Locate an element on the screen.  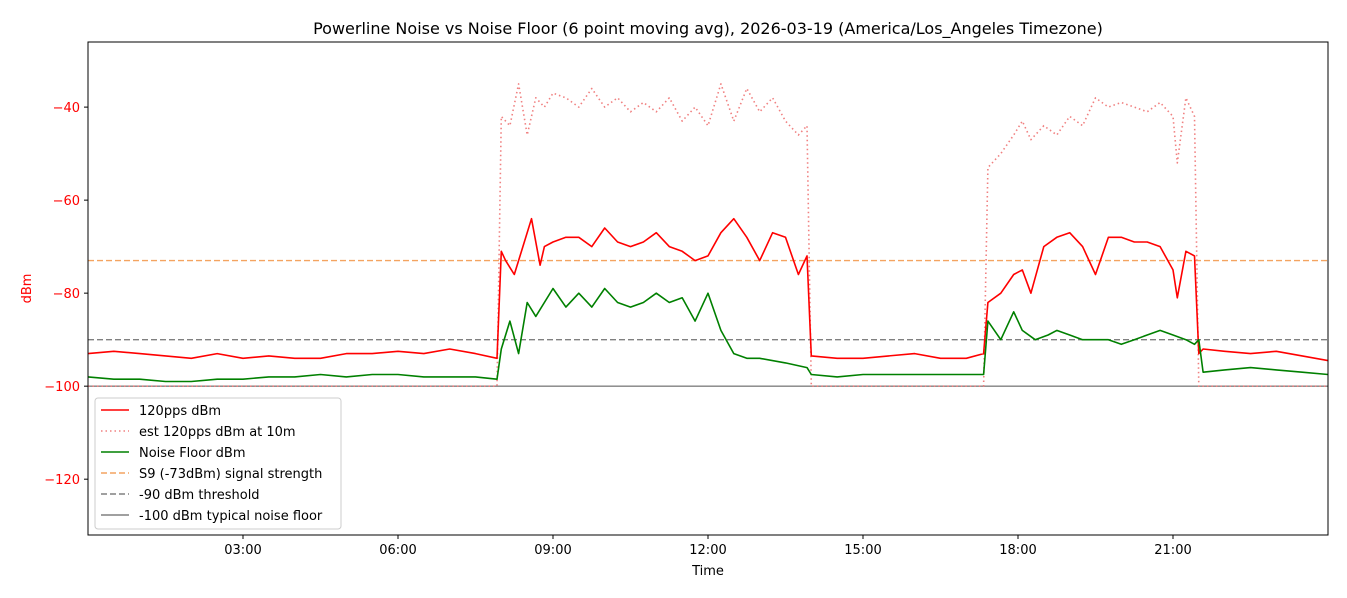
legend-box is located at coordinates (218, 463).